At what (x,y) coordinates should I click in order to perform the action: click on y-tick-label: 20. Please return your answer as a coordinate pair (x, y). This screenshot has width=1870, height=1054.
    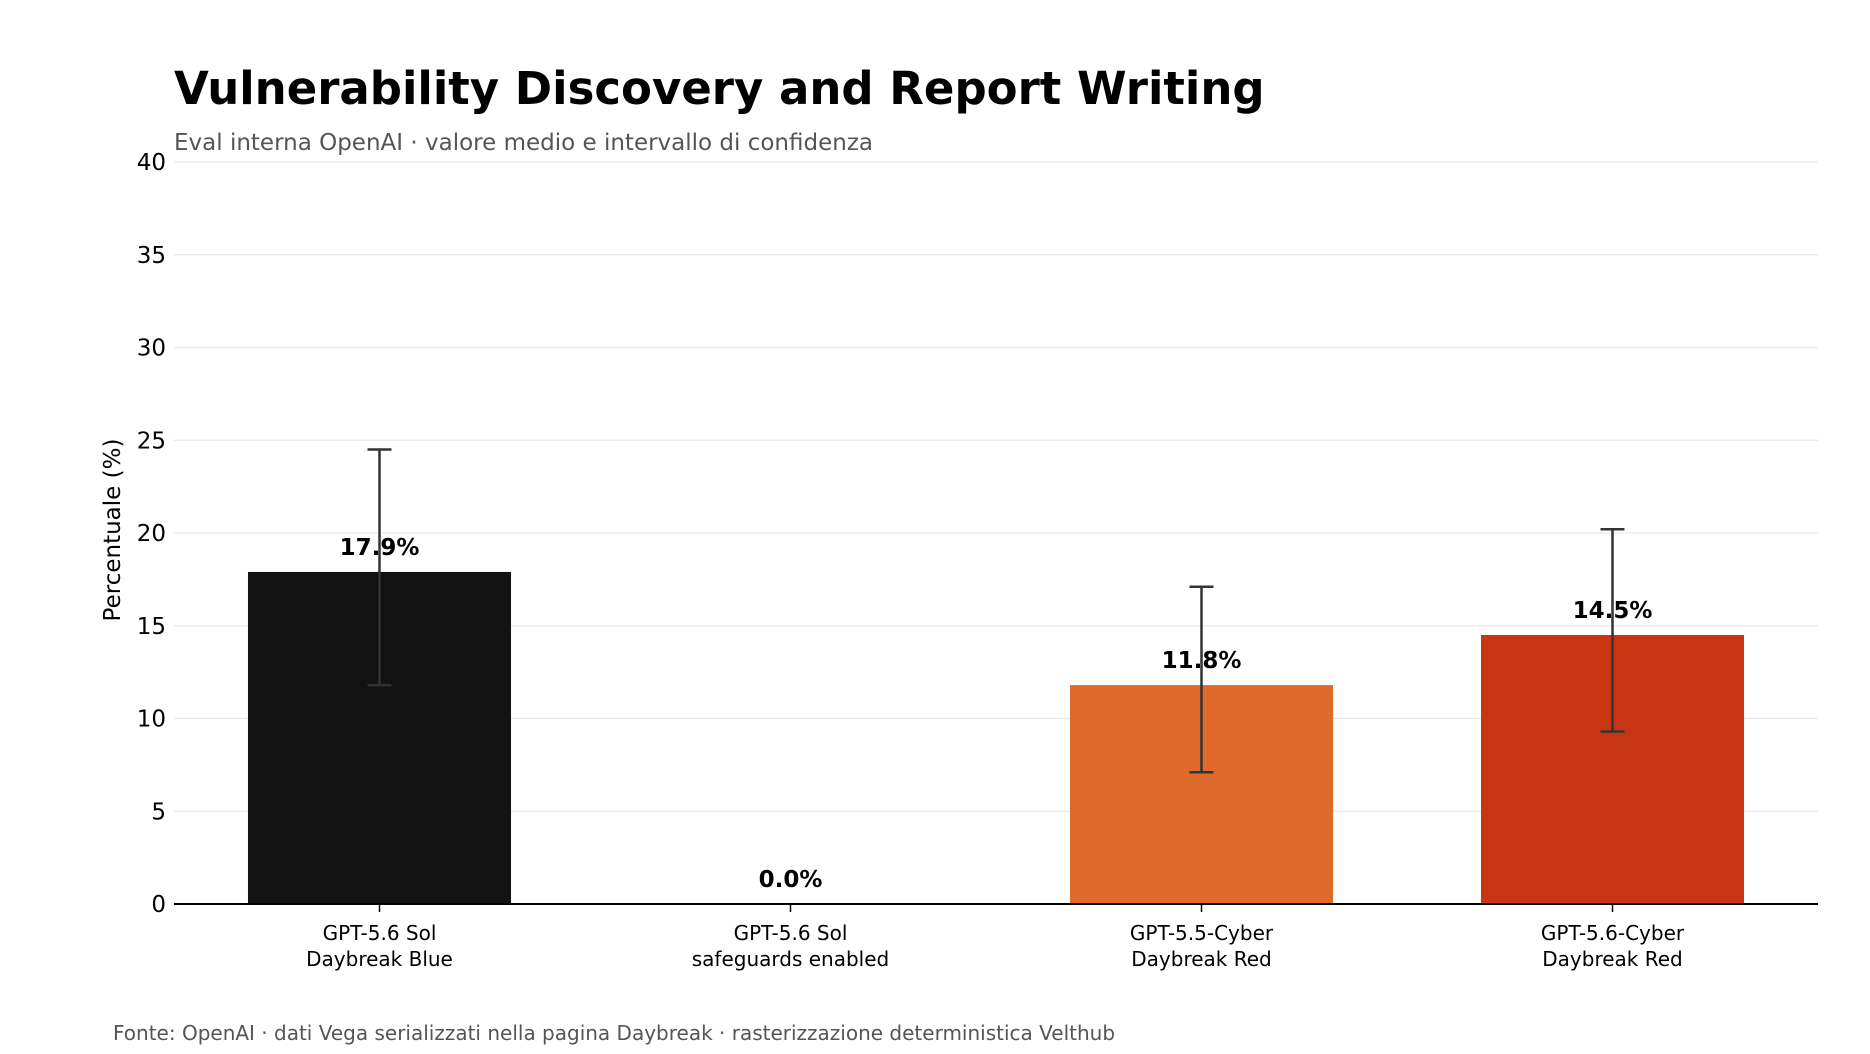
    Looking at the image, I should click on (151, 534).